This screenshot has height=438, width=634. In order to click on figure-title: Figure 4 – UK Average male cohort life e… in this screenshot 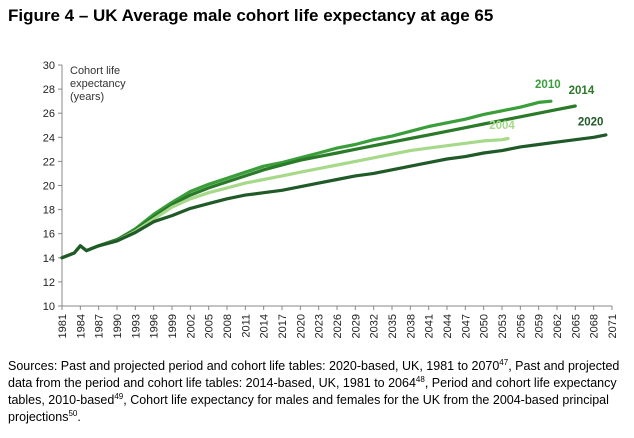, I will do `click(251, 15)`.